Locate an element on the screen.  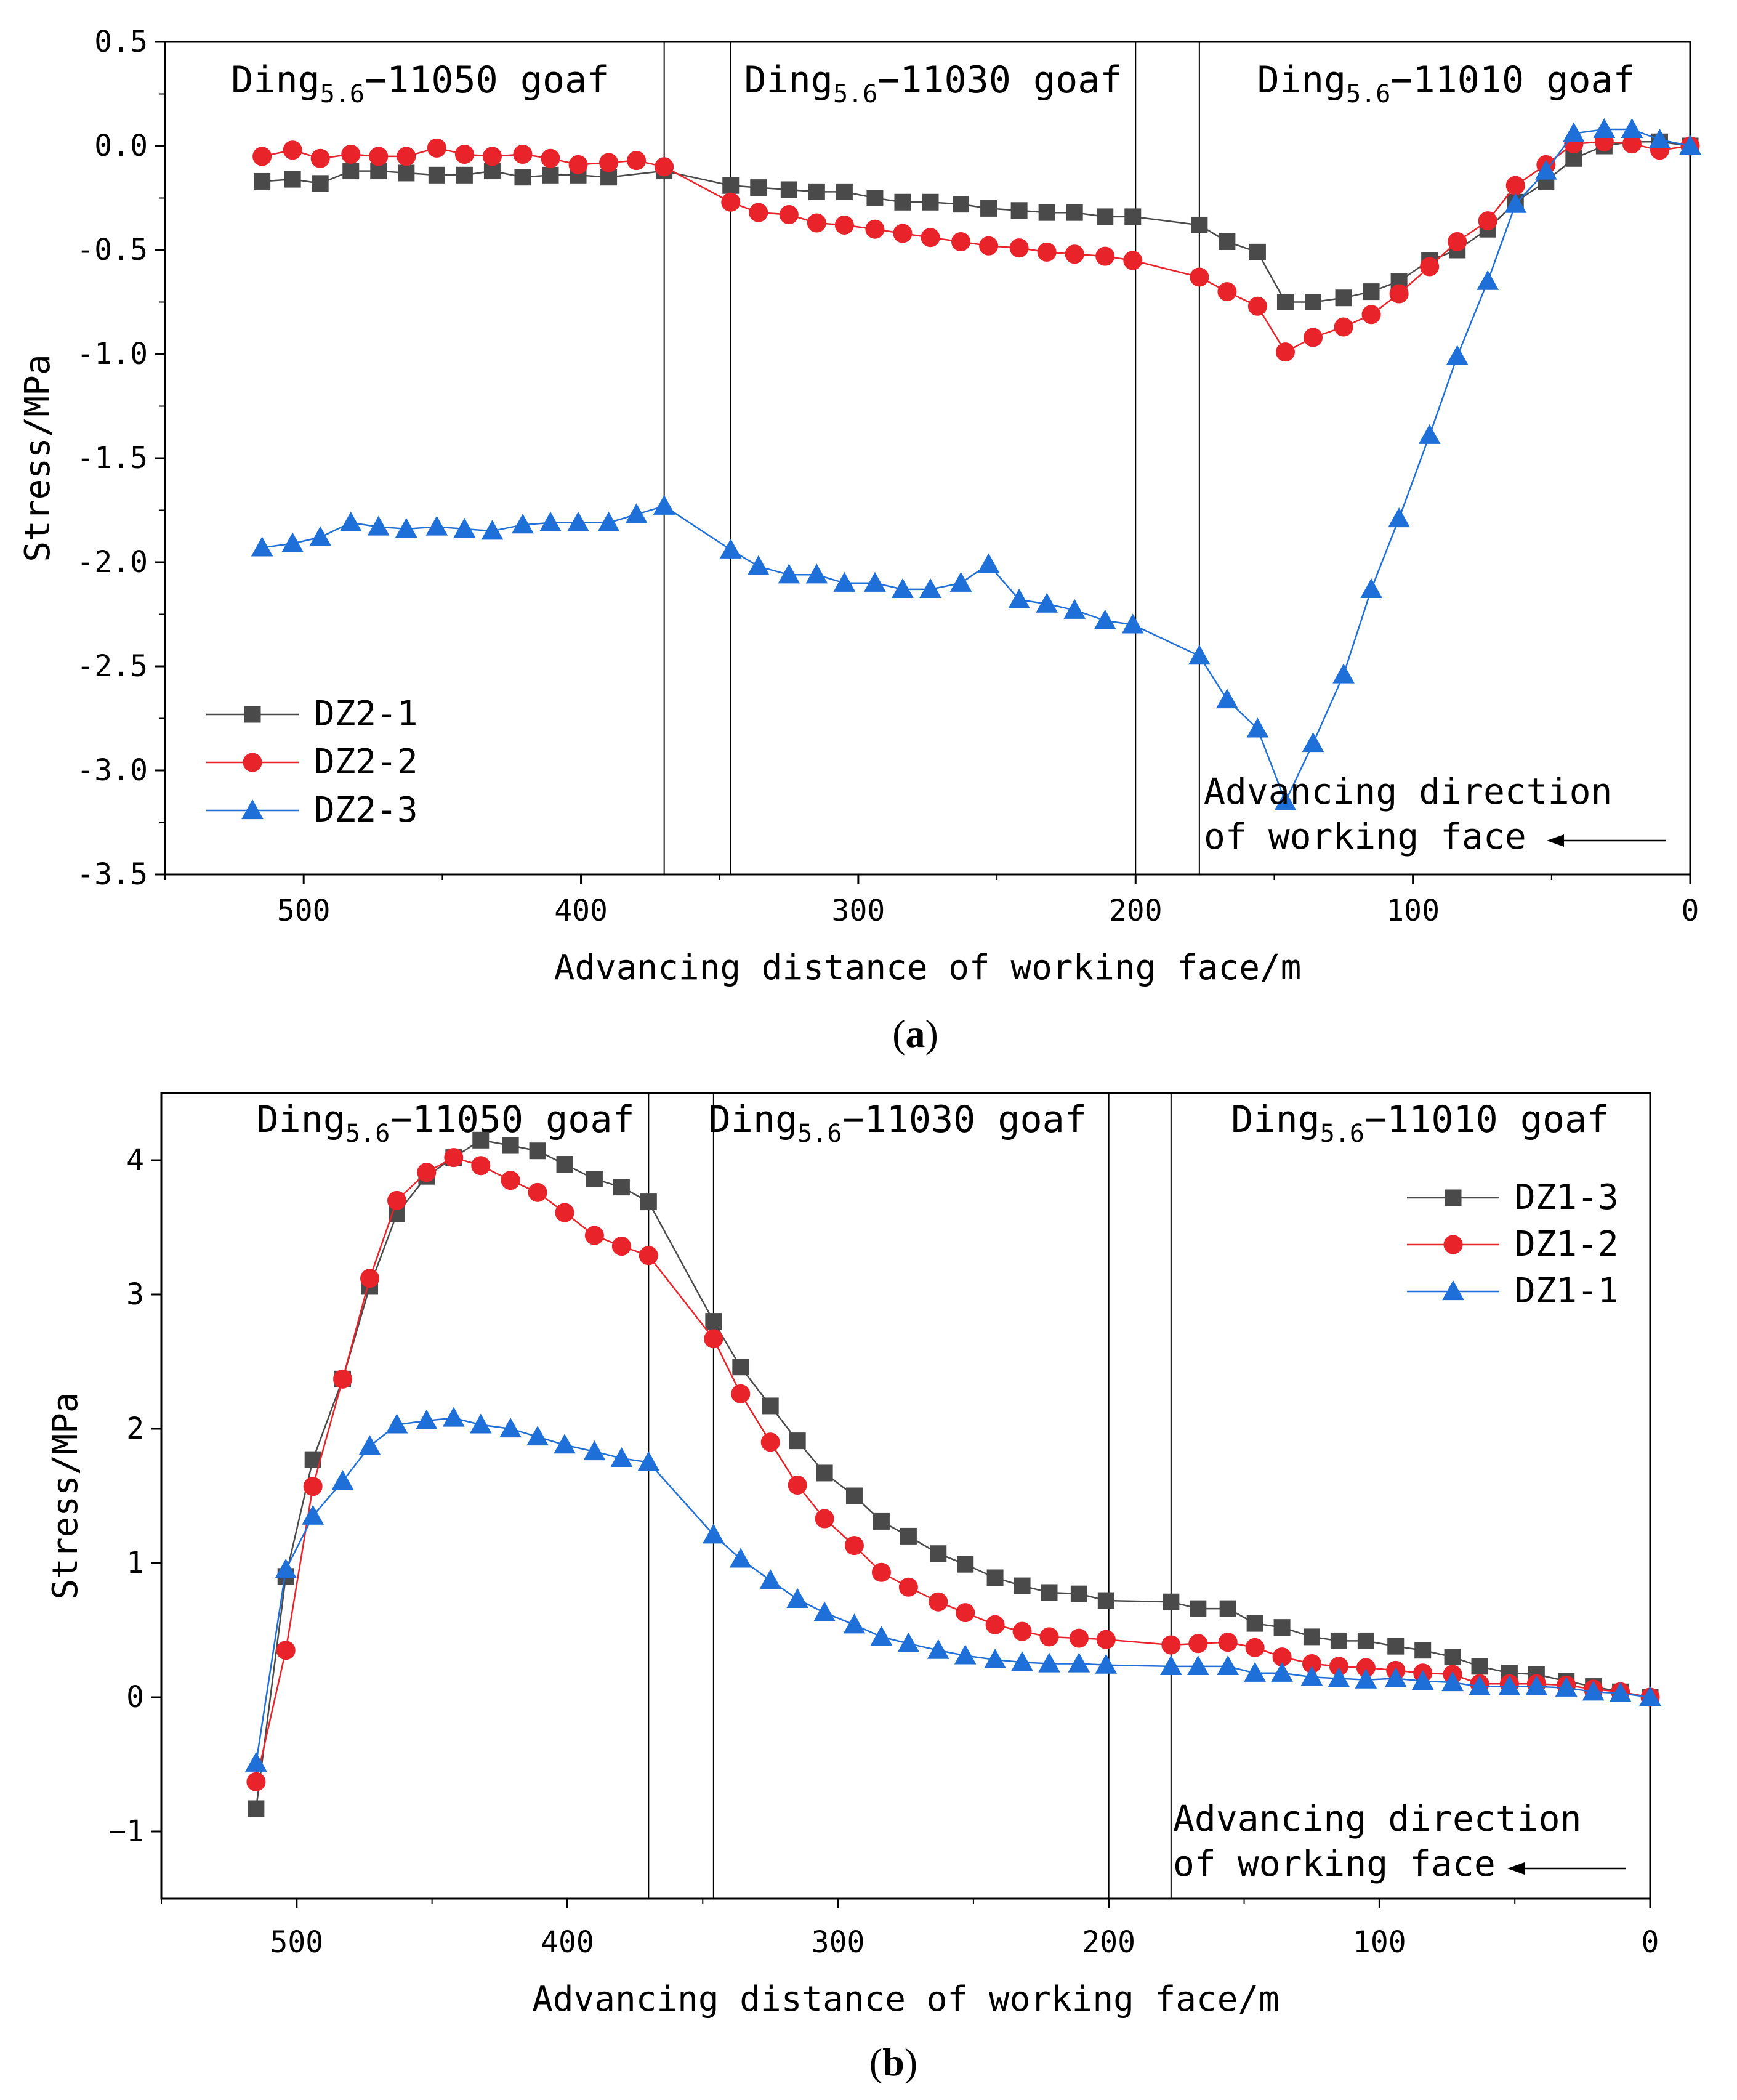
y-tick-label: -2.0 is located at coordinates (112, 562).